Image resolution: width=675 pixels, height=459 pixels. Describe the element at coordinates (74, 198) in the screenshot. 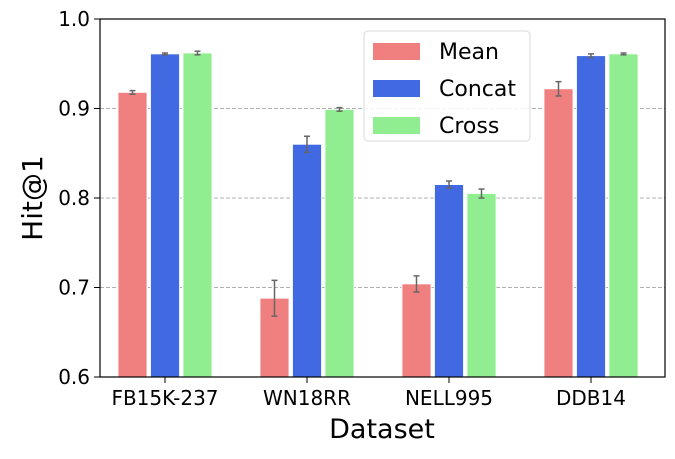

I see `y-tick-label: 0.8` at that location.